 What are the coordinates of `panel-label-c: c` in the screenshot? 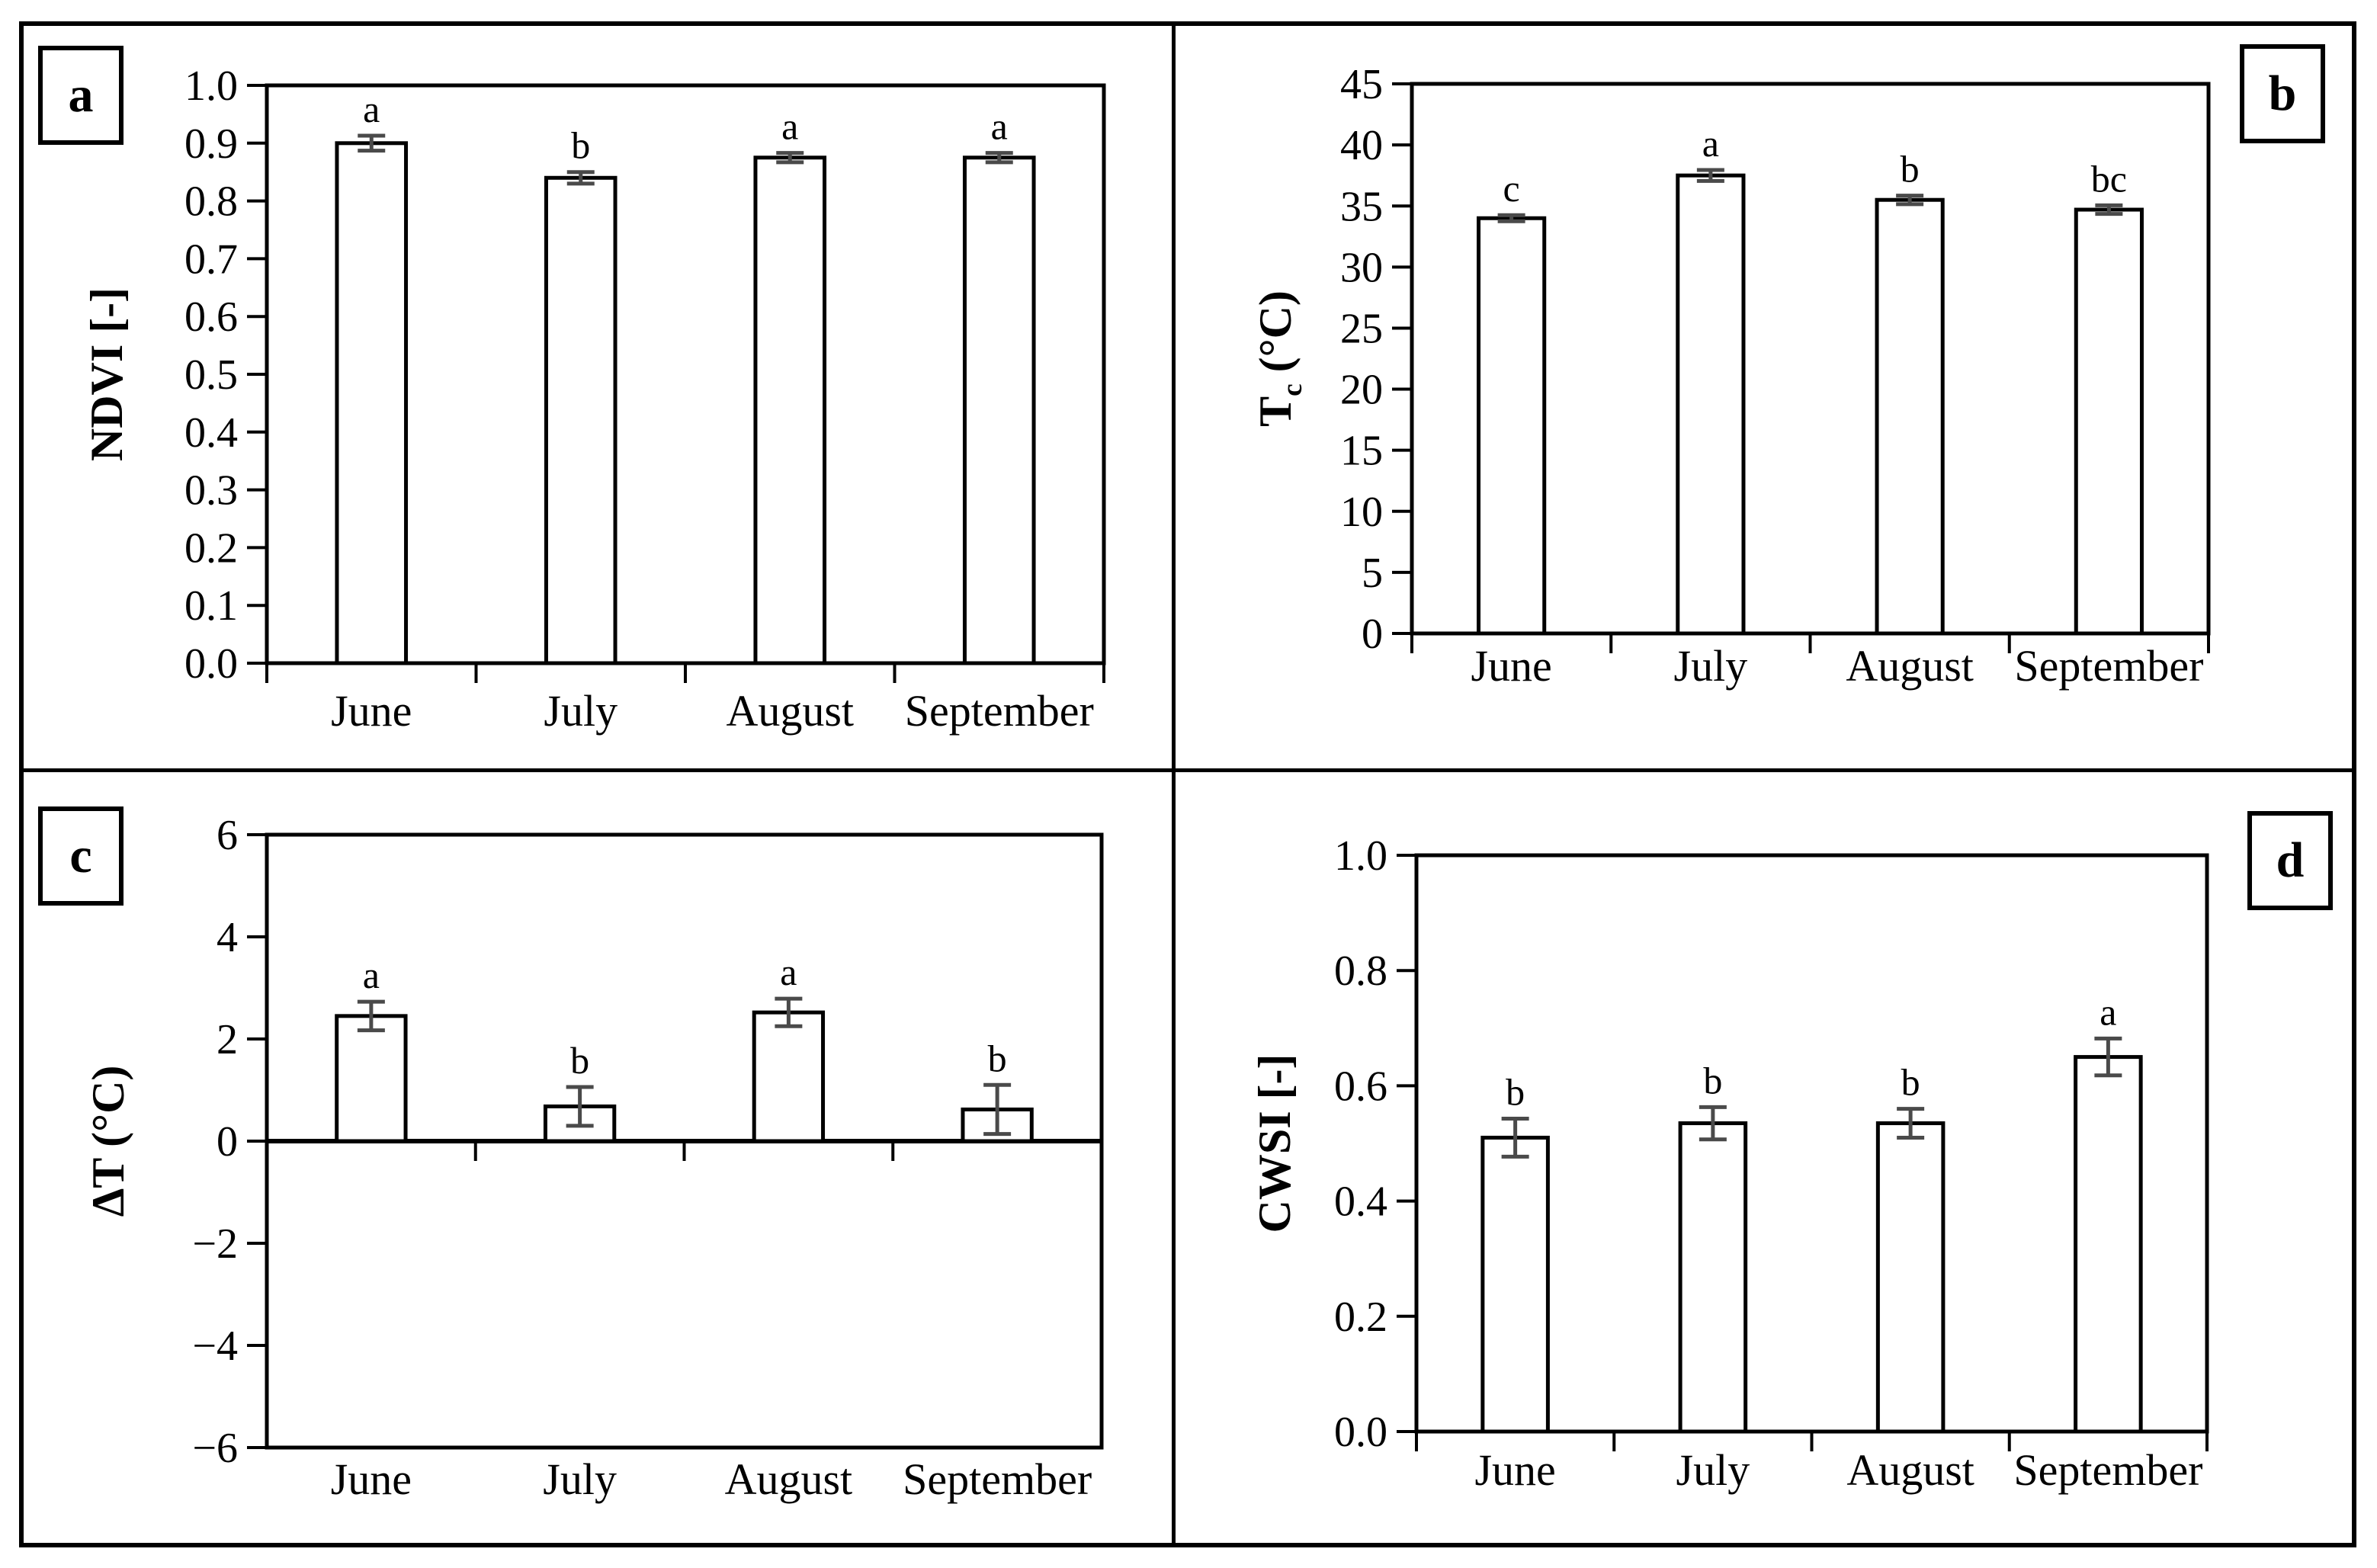 It's located at (81, 856).